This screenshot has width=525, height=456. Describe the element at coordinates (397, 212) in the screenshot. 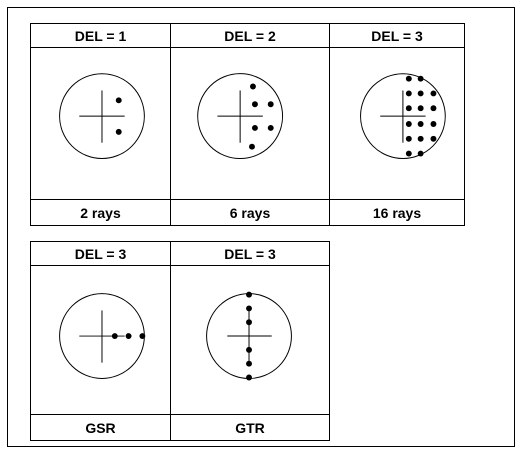

I see `panel-footer: 16 rays` at that location.